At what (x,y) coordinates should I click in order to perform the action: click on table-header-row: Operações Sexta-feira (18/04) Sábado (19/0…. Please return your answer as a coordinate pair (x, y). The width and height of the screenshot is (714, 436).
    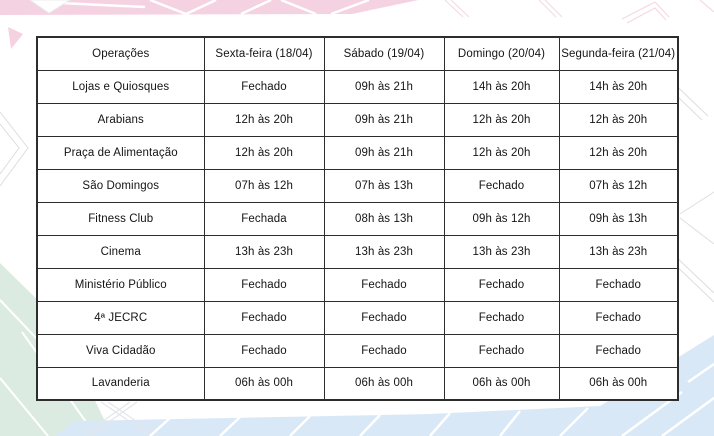
    Looking at the image, I should click on (357, 53).